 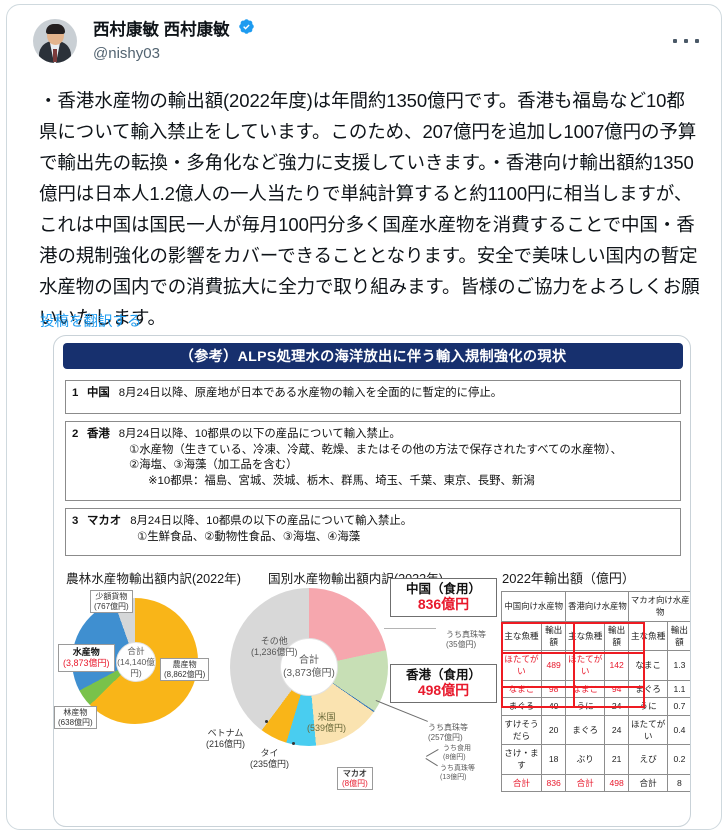 What do you see at coordinates (448, 727) in the screenshot?
I see `annotation-pearl-hongkong-name: うち真珠等` at bounding box center [448, 727].